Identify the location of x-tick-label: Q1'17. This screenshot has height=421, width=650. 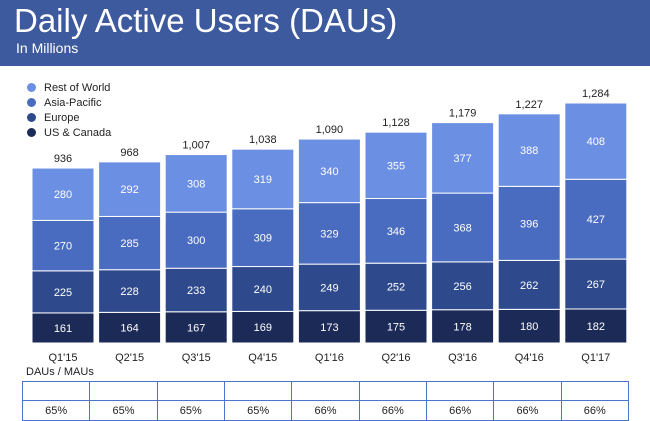
(595, 358).